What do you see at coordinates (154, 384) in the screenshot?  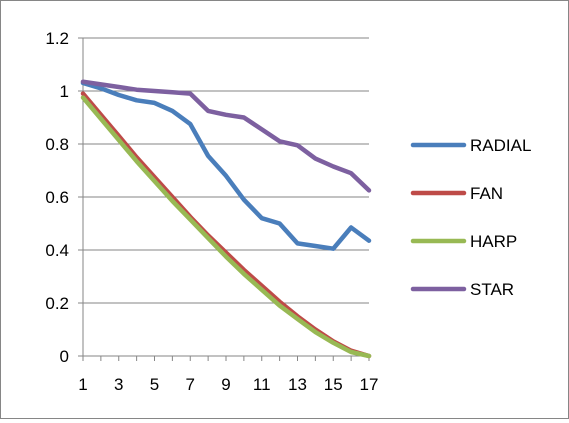 I see `x-tick-label: 5` at bounding box center [154, 384].